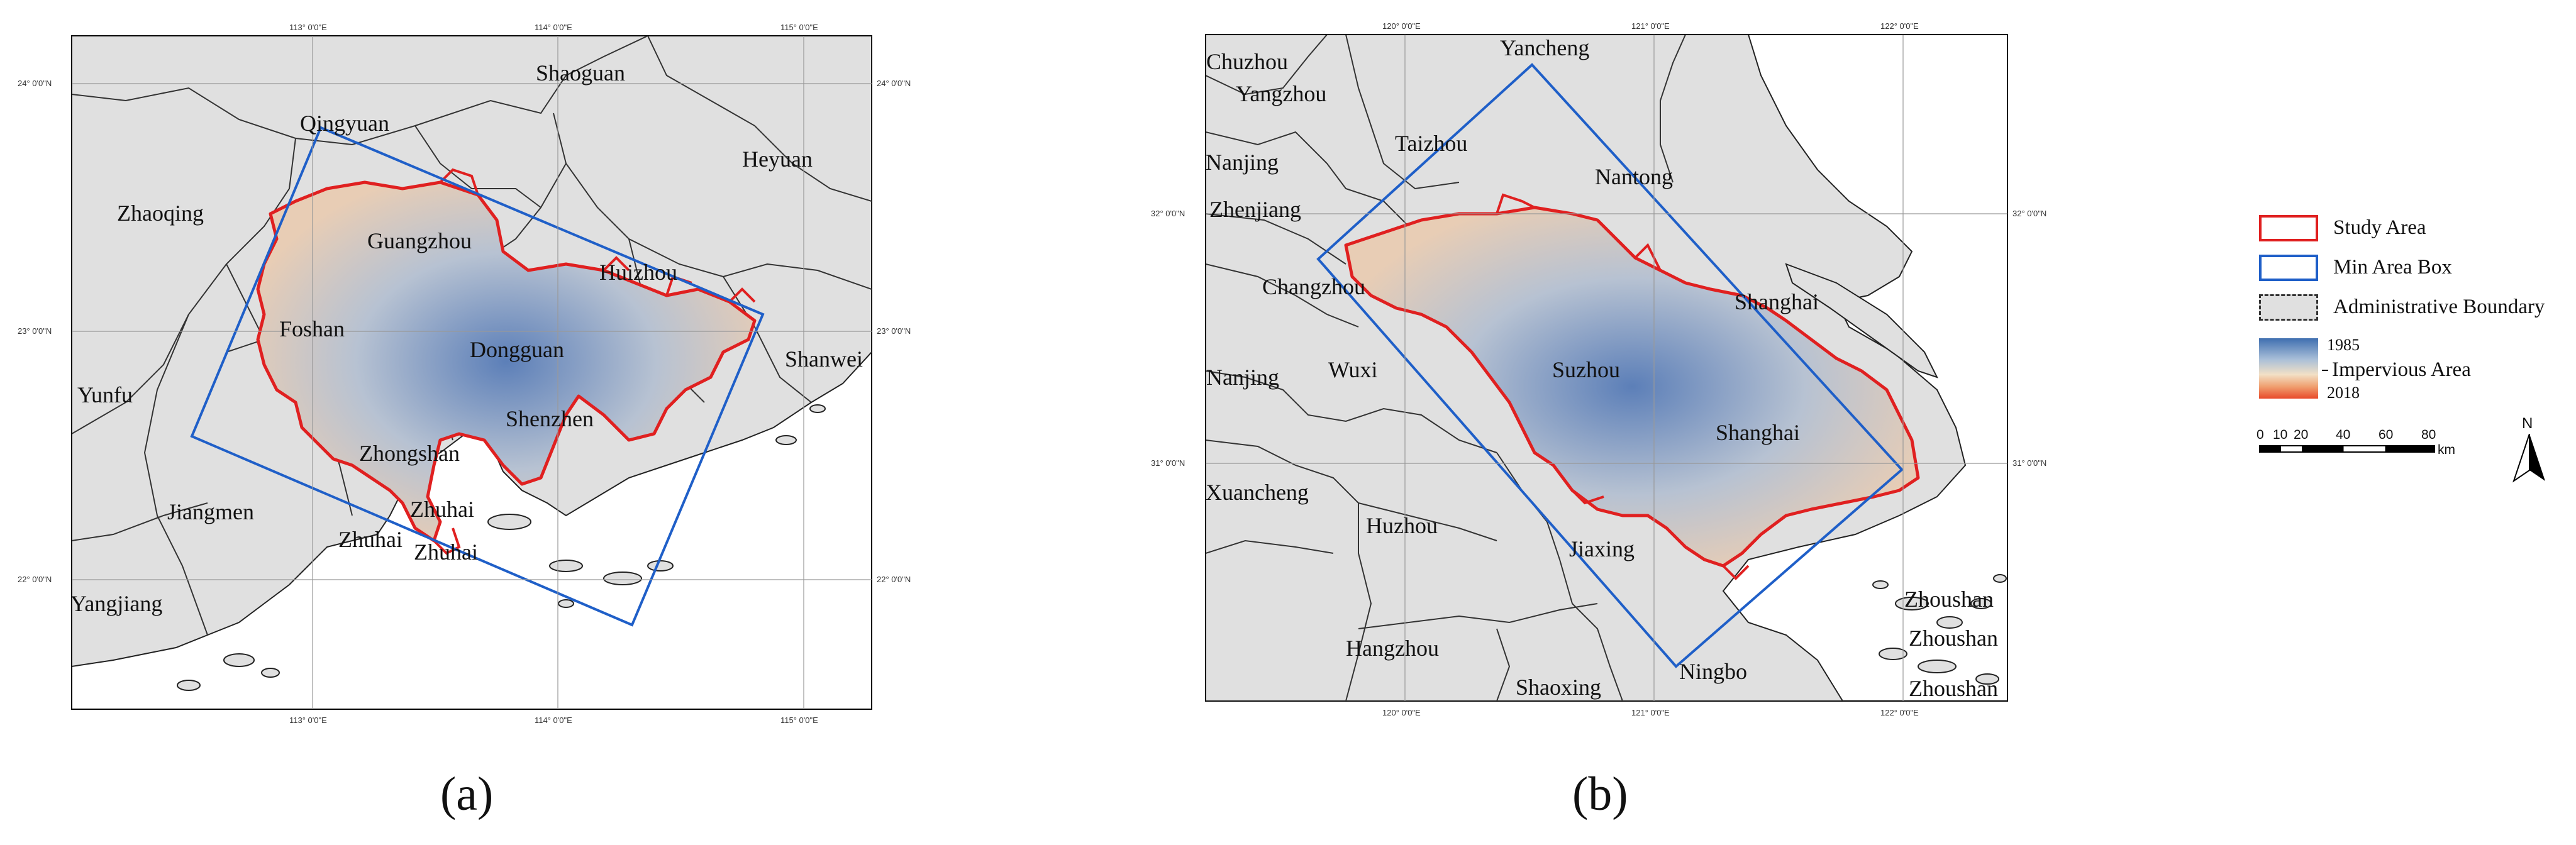  What do you see at coordinates (1861, 320) in the screenshot?
I see `island-chongming-b` at bounding box center [1861, 320].